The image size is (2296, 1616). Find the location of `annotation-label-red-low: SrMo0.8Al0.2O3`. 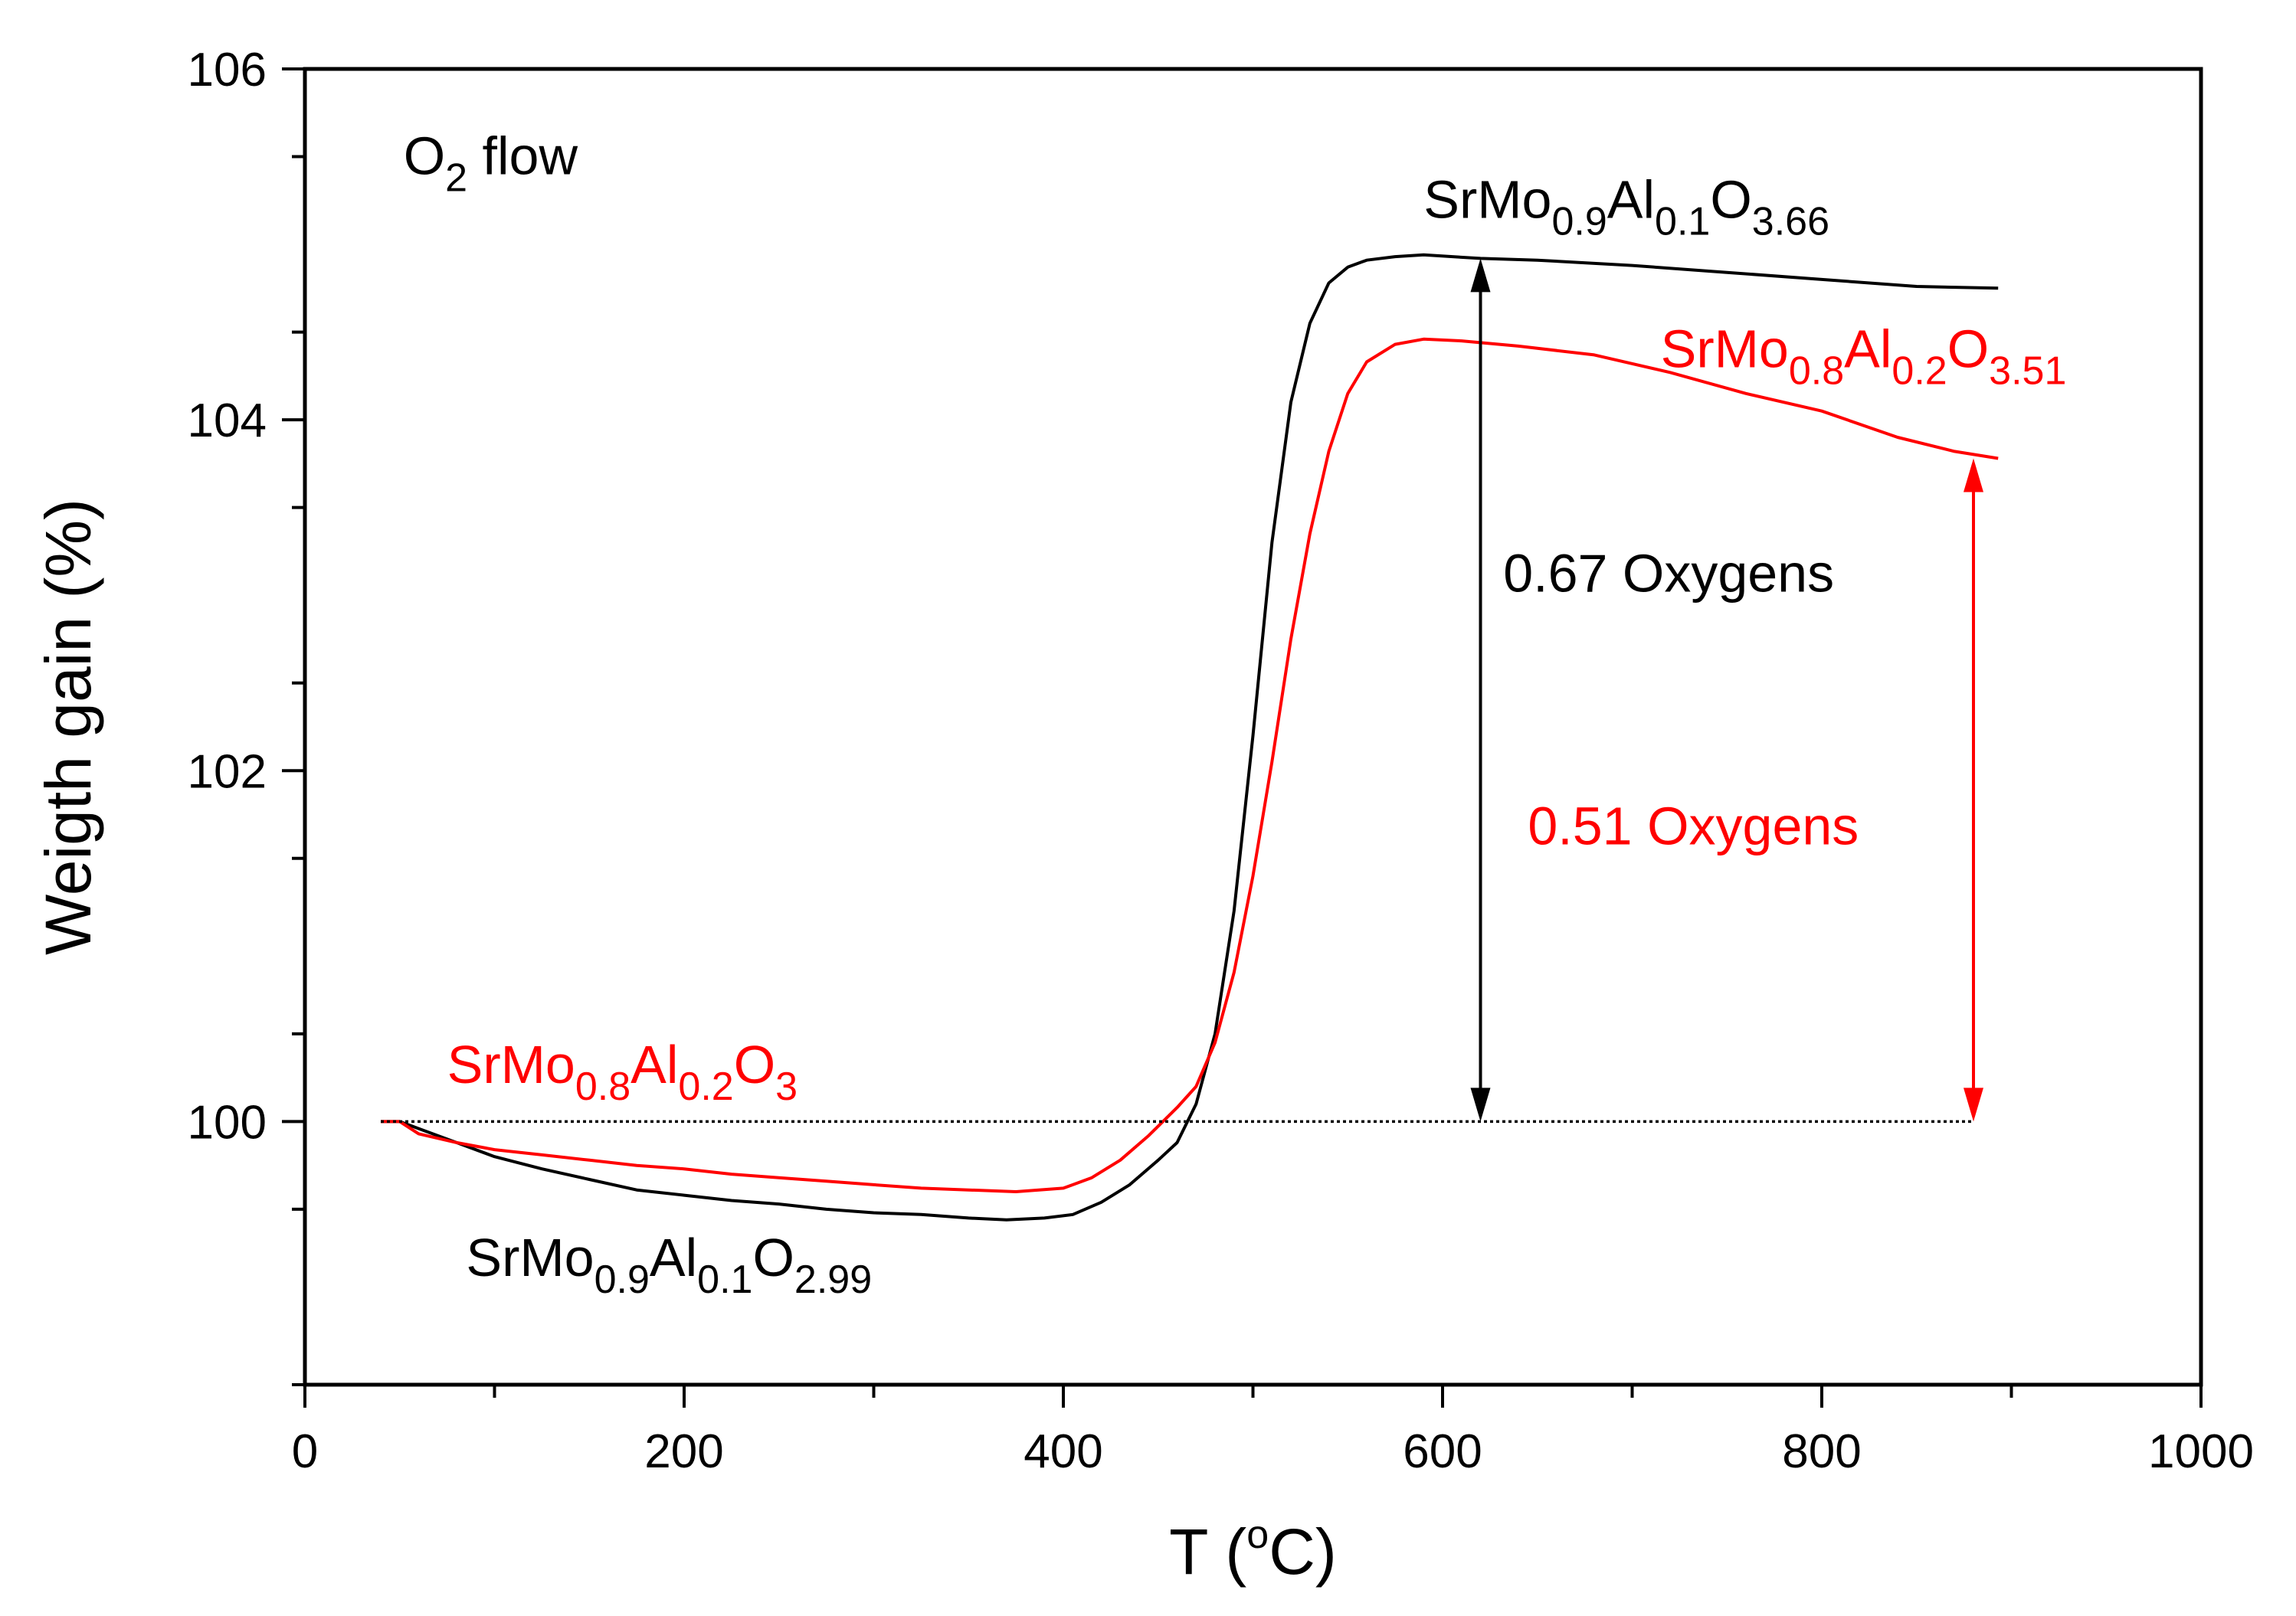

annotation-label-red-low: SrMo0.8Al0.2O3 is located at coordinates (622, 1072).